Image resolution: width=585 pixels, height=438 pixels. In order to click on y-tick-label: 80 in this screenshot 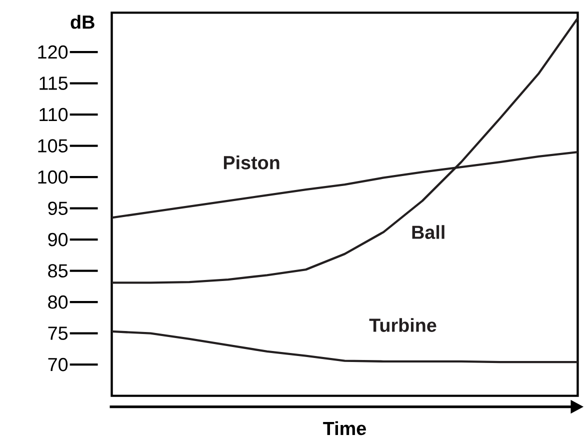, I will do `click(58, 302)`.